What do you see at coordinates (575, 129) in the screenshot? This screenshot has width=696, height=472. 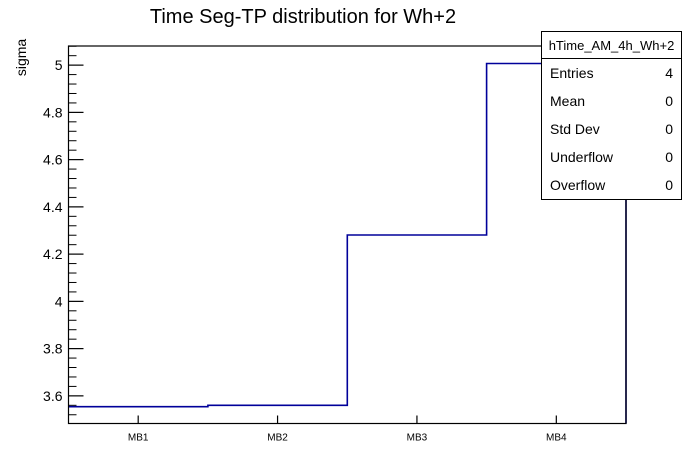 I see `stats-row-label: Std Dev` at bounding box center [575, 129].